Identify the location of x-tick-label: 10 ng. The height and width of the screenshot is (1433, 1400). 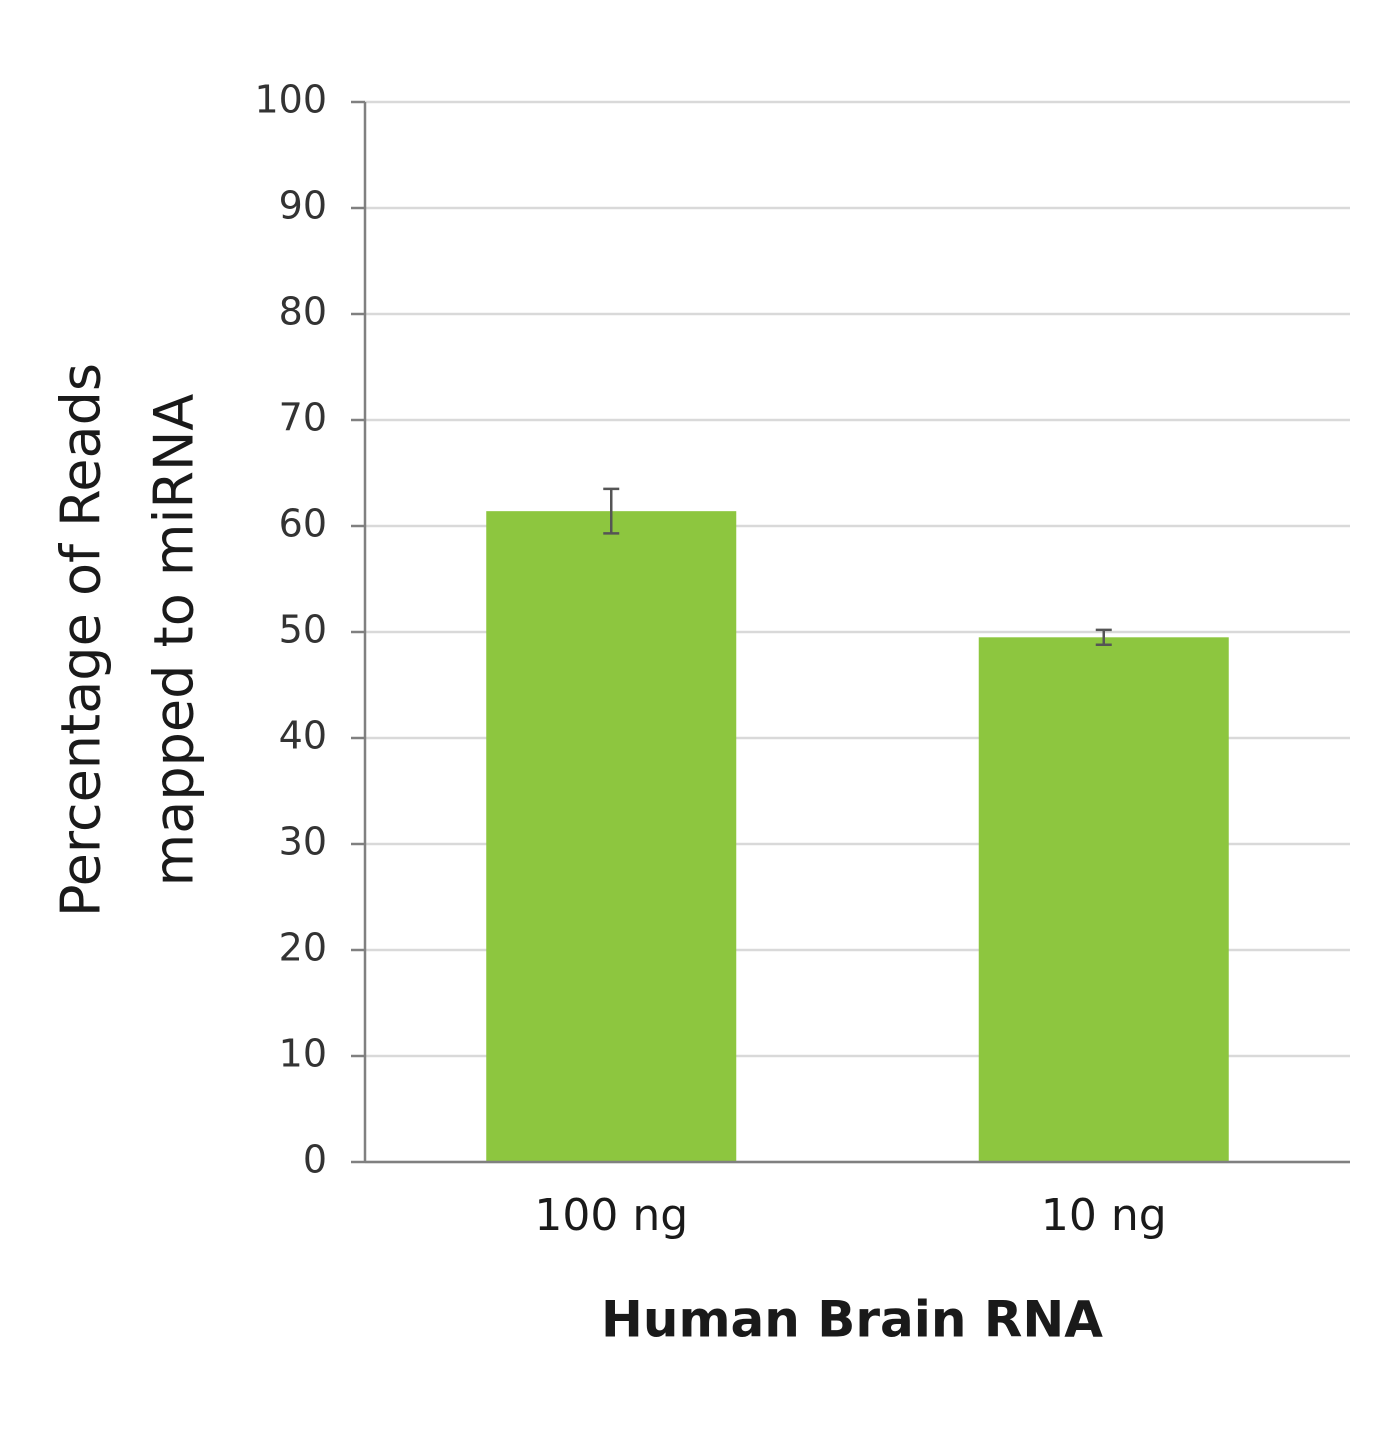
(1104, 1215).